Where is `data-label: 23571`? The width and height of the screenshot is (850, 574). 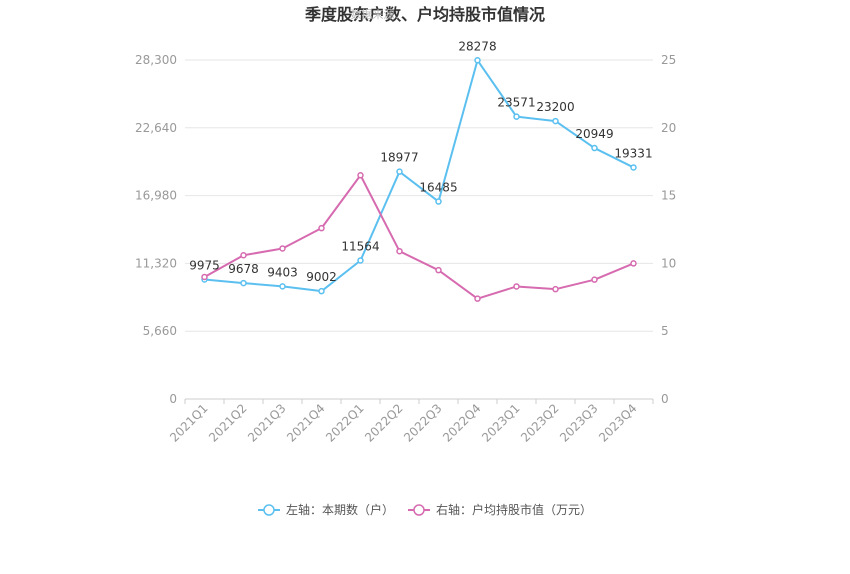
data-label: 23571 is located at coordinates (516, 103).